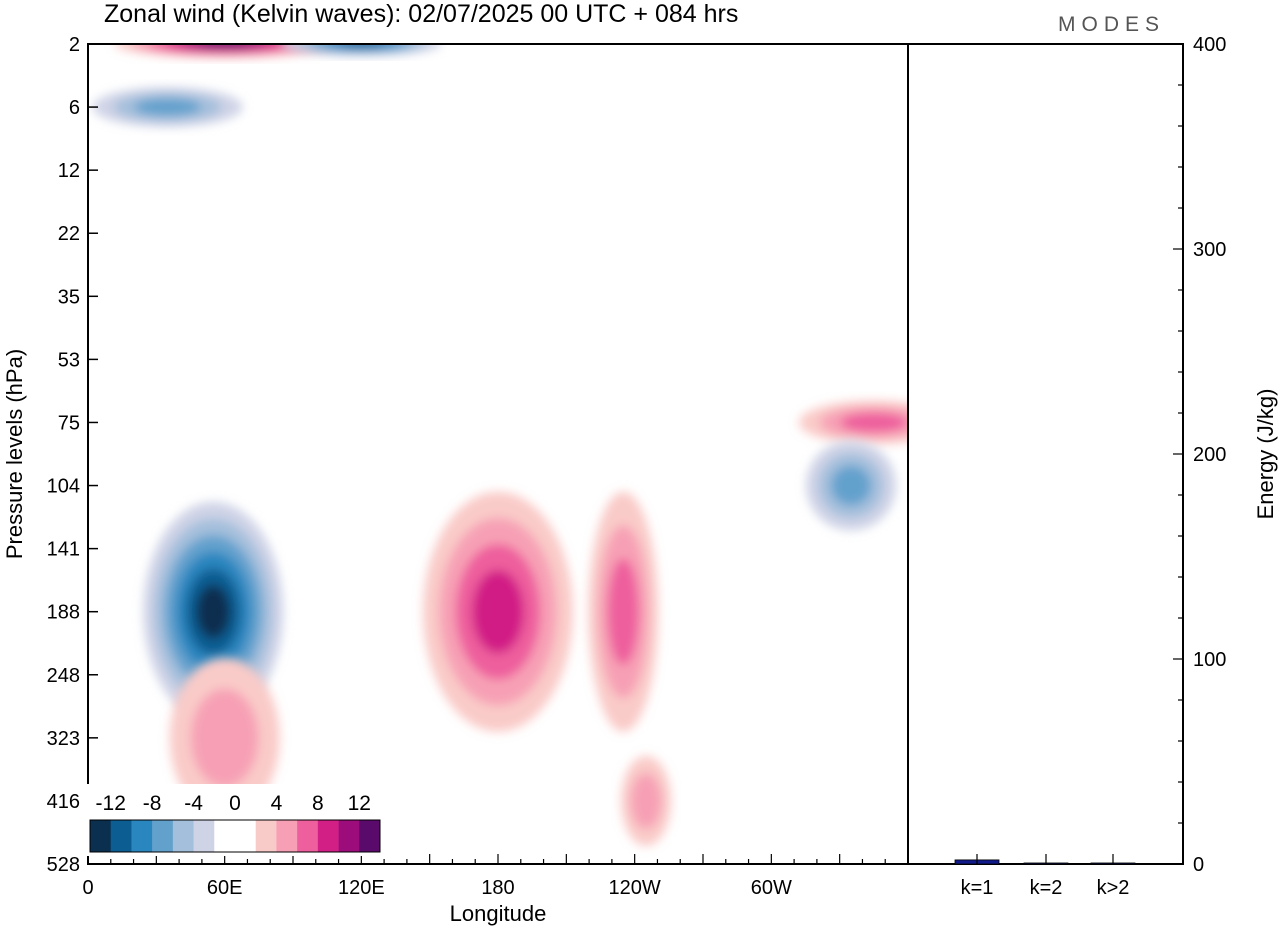 This screenshot has width=1280, height=930. What do you see at coordinates (74, 108) in the screenshot?
I see `pressure-tick-label: 6` at bounding box center [74, 108].